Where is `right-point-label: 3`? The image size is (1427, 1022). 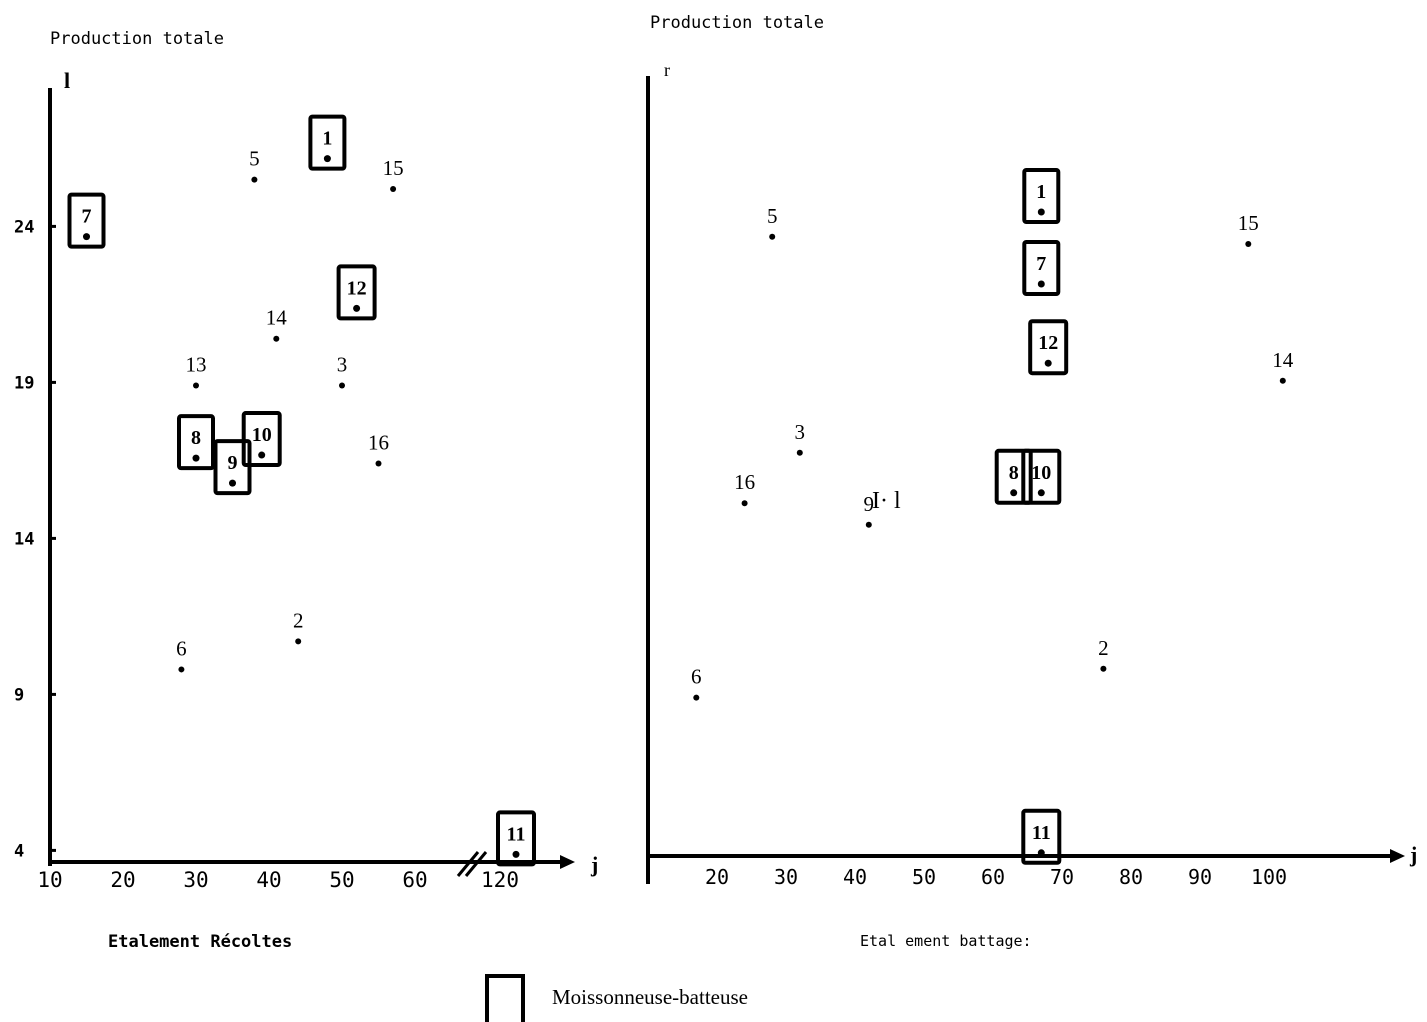
right-point-label: 3 is located at coordinates (800, 432).